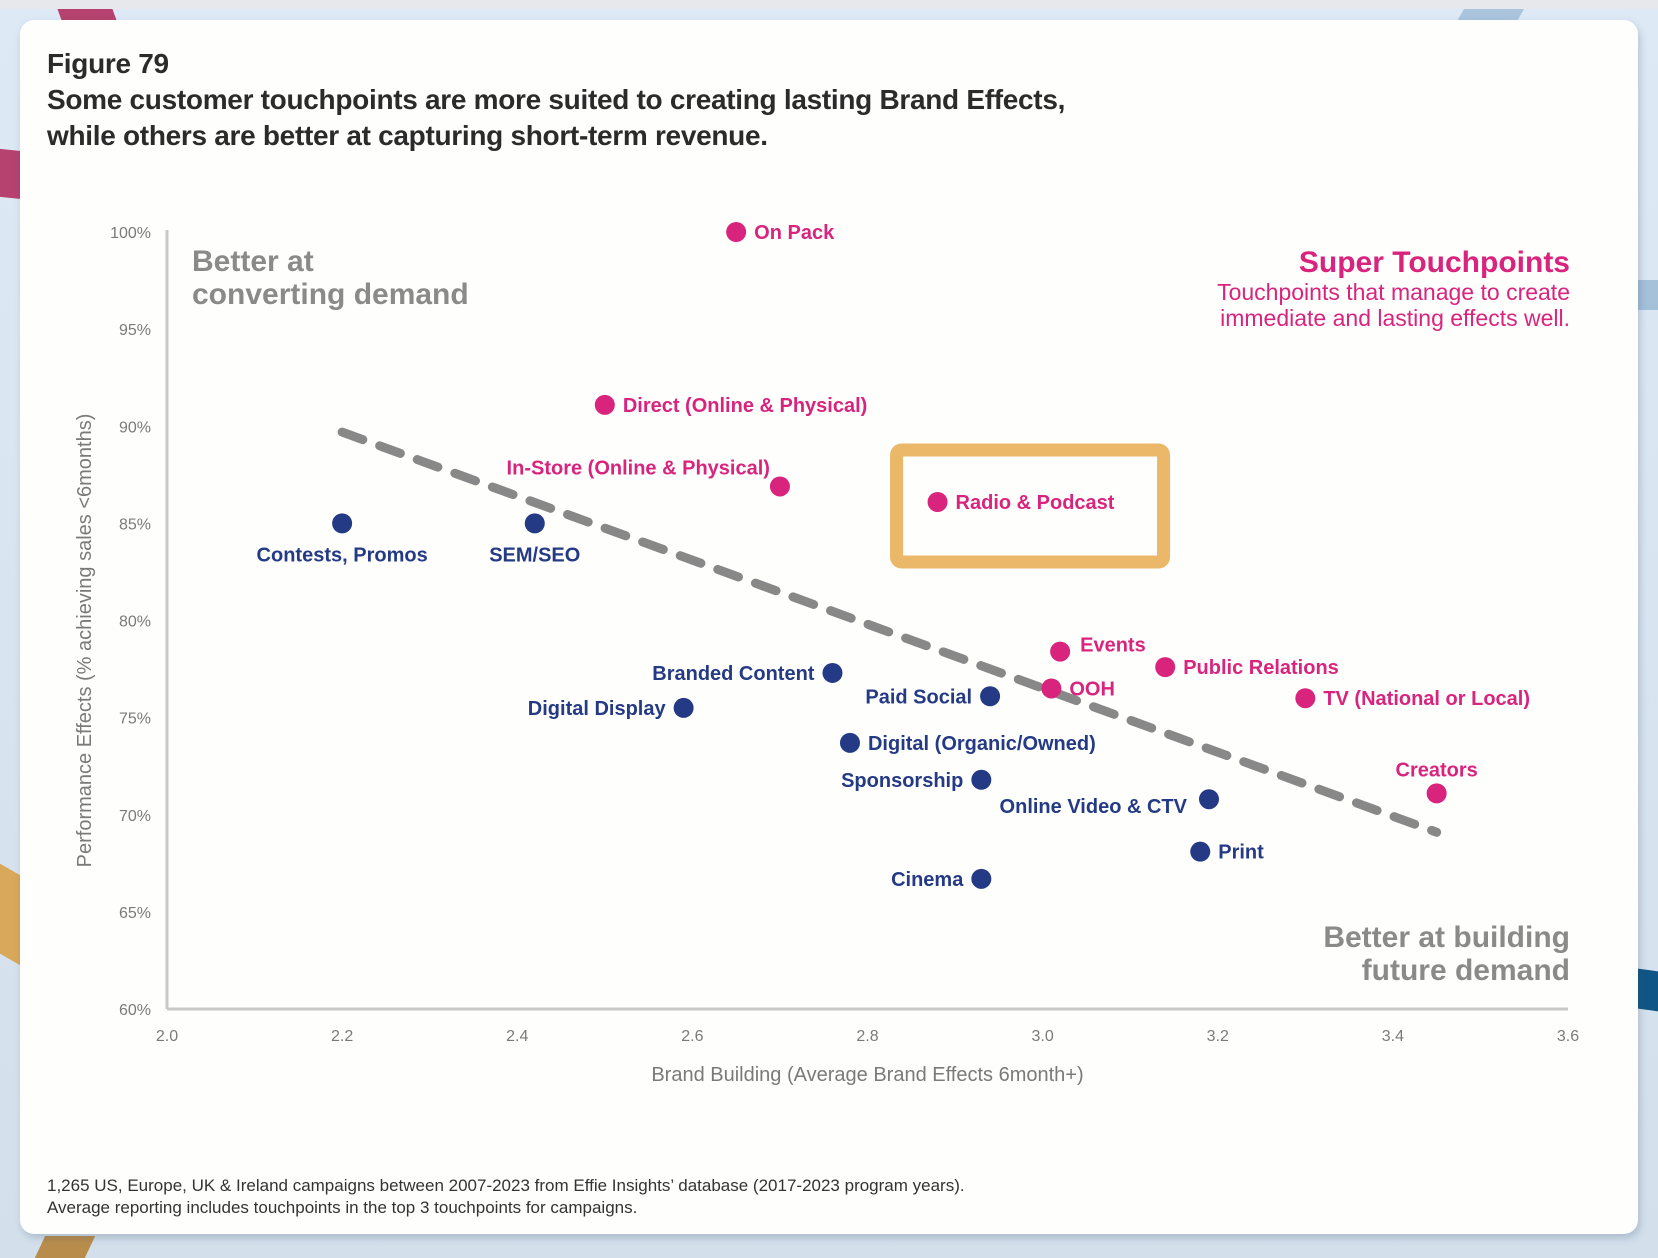 The width and height of the screenshot is (1658, 1258). Describe the element at coordinates (534, 555) in the screenshot. I see `data-label-sem-seo: SEM/SEO` at that location.